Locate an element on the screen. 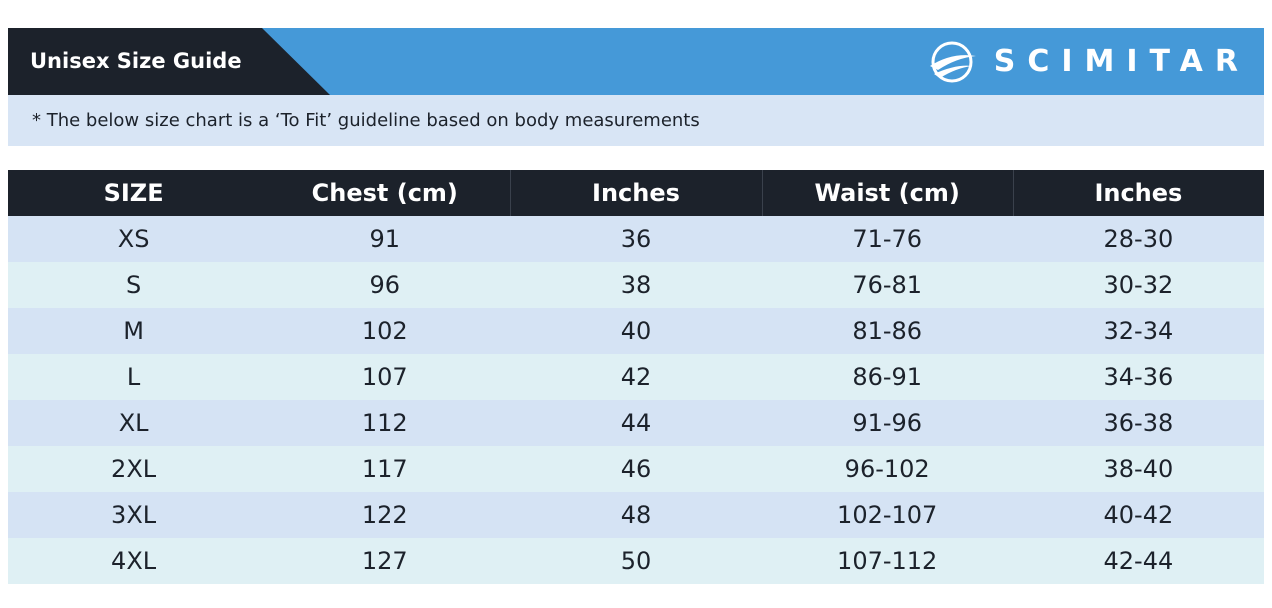  table-cell: 40 is located at coordinates (636, 331).